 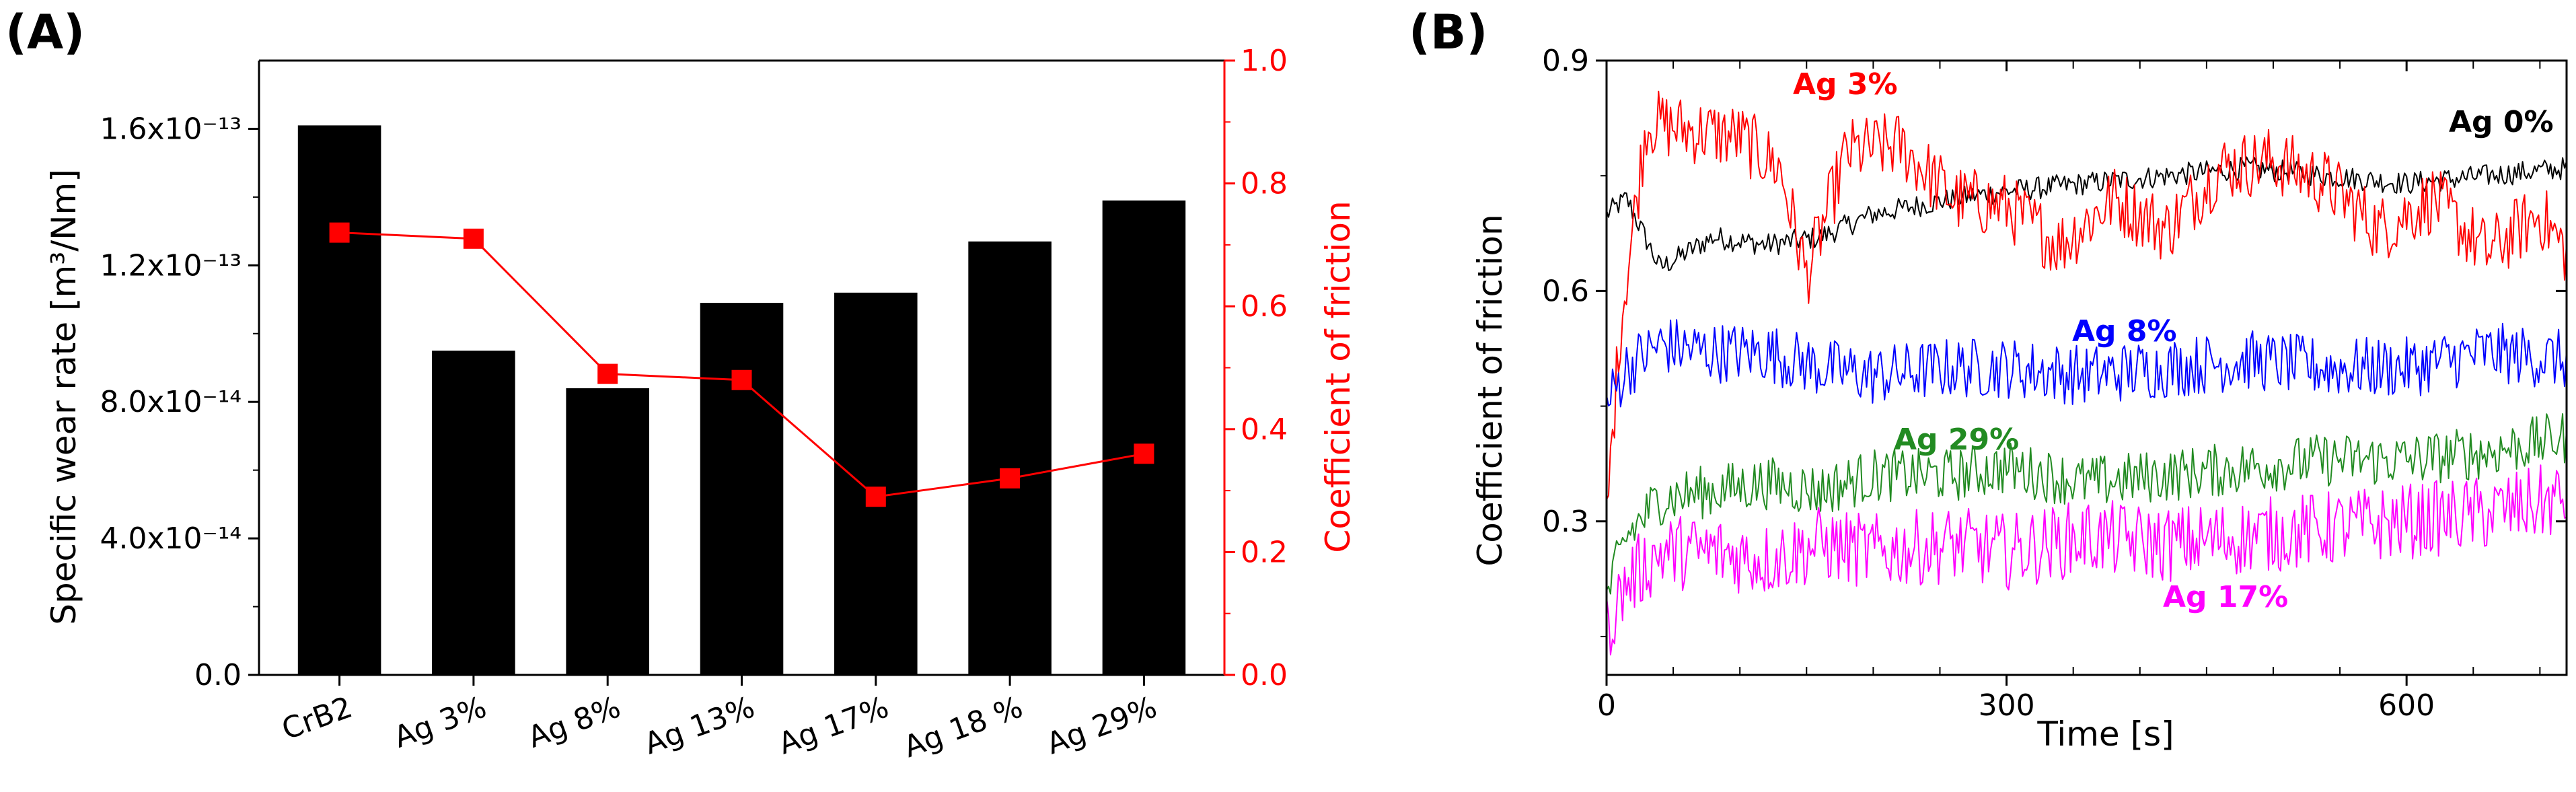 I want to click on x-tick-label-ag-18: Ag 18 %, so click(x=963, y=727).